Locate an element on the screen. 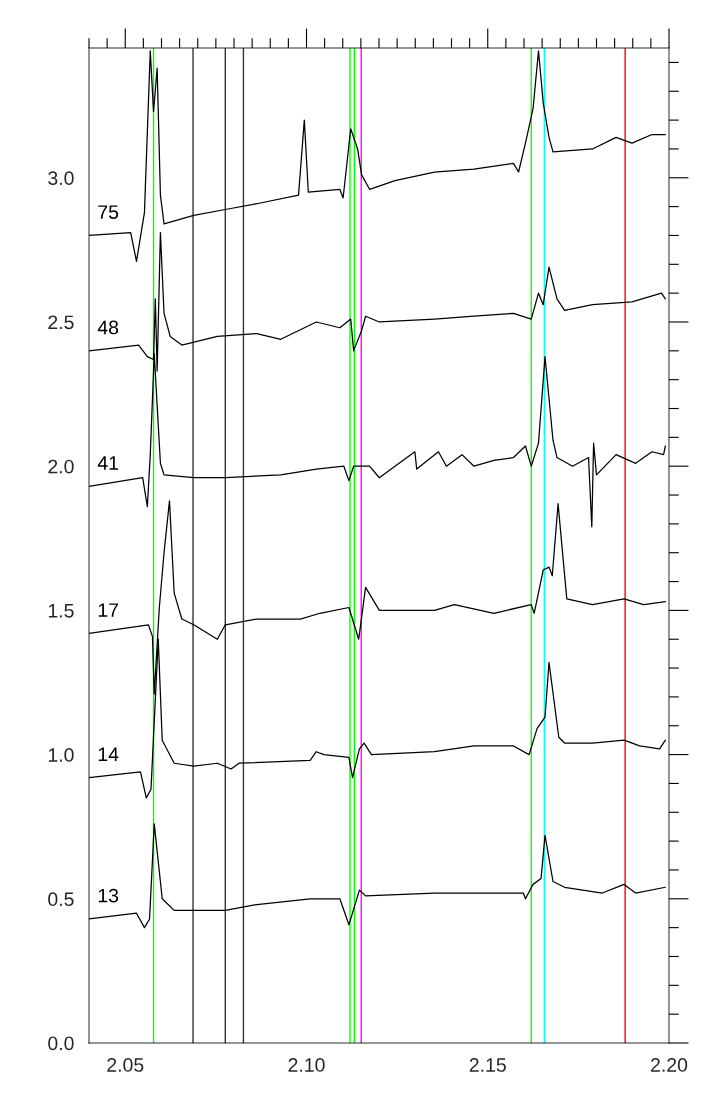  y-tick-label: 1.5 is located at coordinates (61, 611).